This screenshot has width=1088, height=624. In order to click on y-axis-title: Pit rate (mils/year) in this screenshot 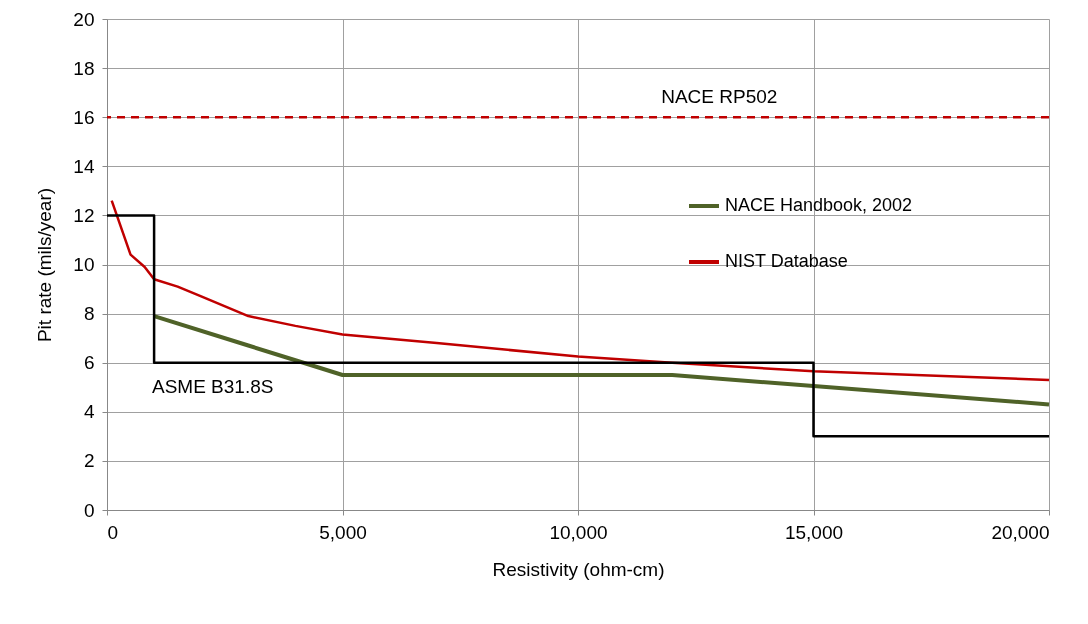, I will do `click(45, 265)`.